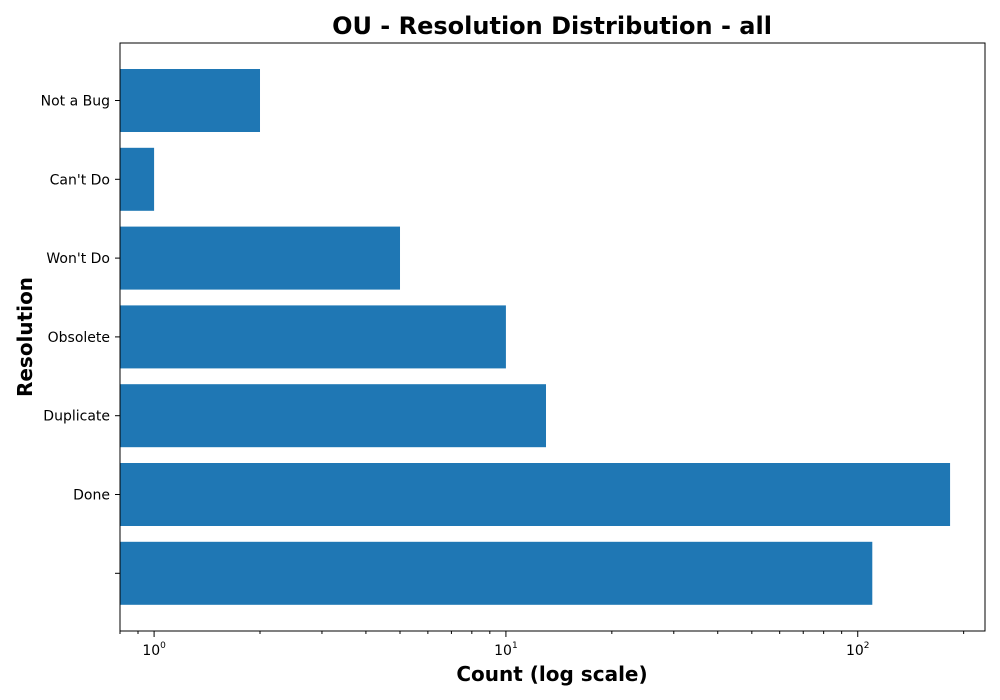 The width and height of the screenshot is (1000, 700). I want to click on y-tick-label: Can't Do, so click(80, 180).